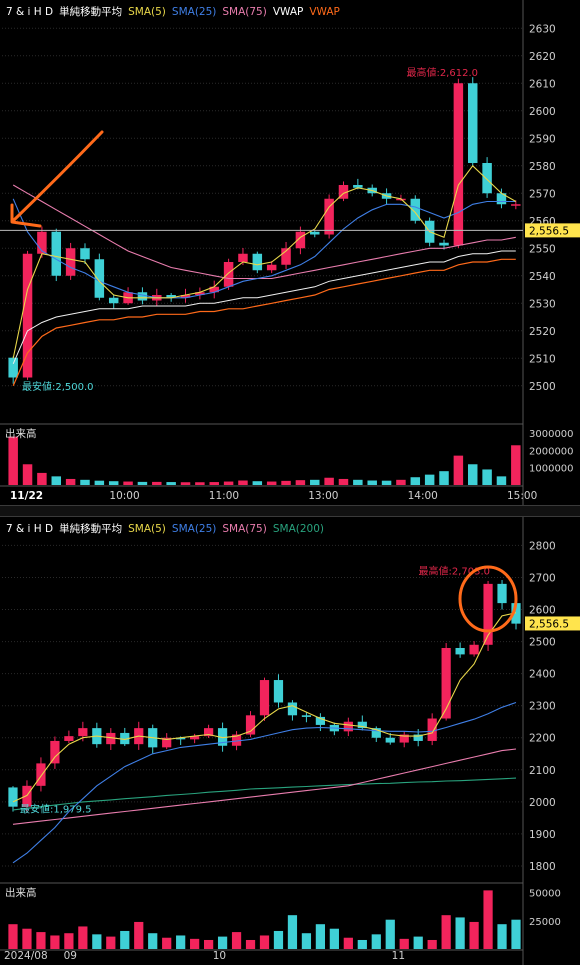  Describe the element at coordinates (551, 469) in the screenshot. I see `volume-tick-label: 1000000` at that location.